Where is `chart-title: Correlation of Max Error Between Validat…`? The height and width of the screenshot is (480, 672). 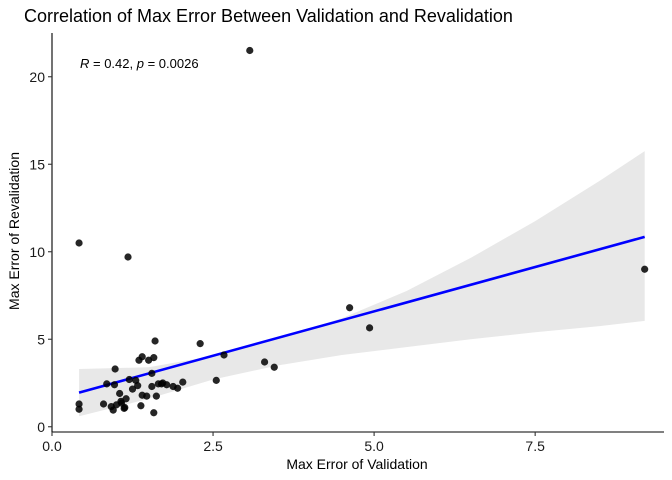 chart-title: Correlation of Max Error Between Validat… is located at coordinates (268, 16).